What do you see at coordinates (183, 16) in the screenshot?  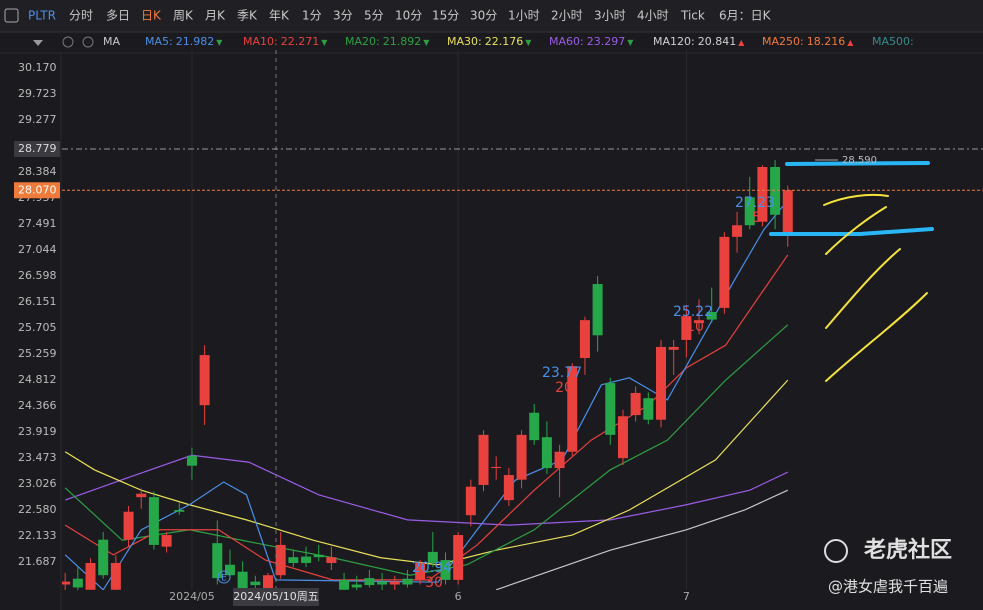 I see `toolbar-item: 周K` at bounding box center [183, 16].